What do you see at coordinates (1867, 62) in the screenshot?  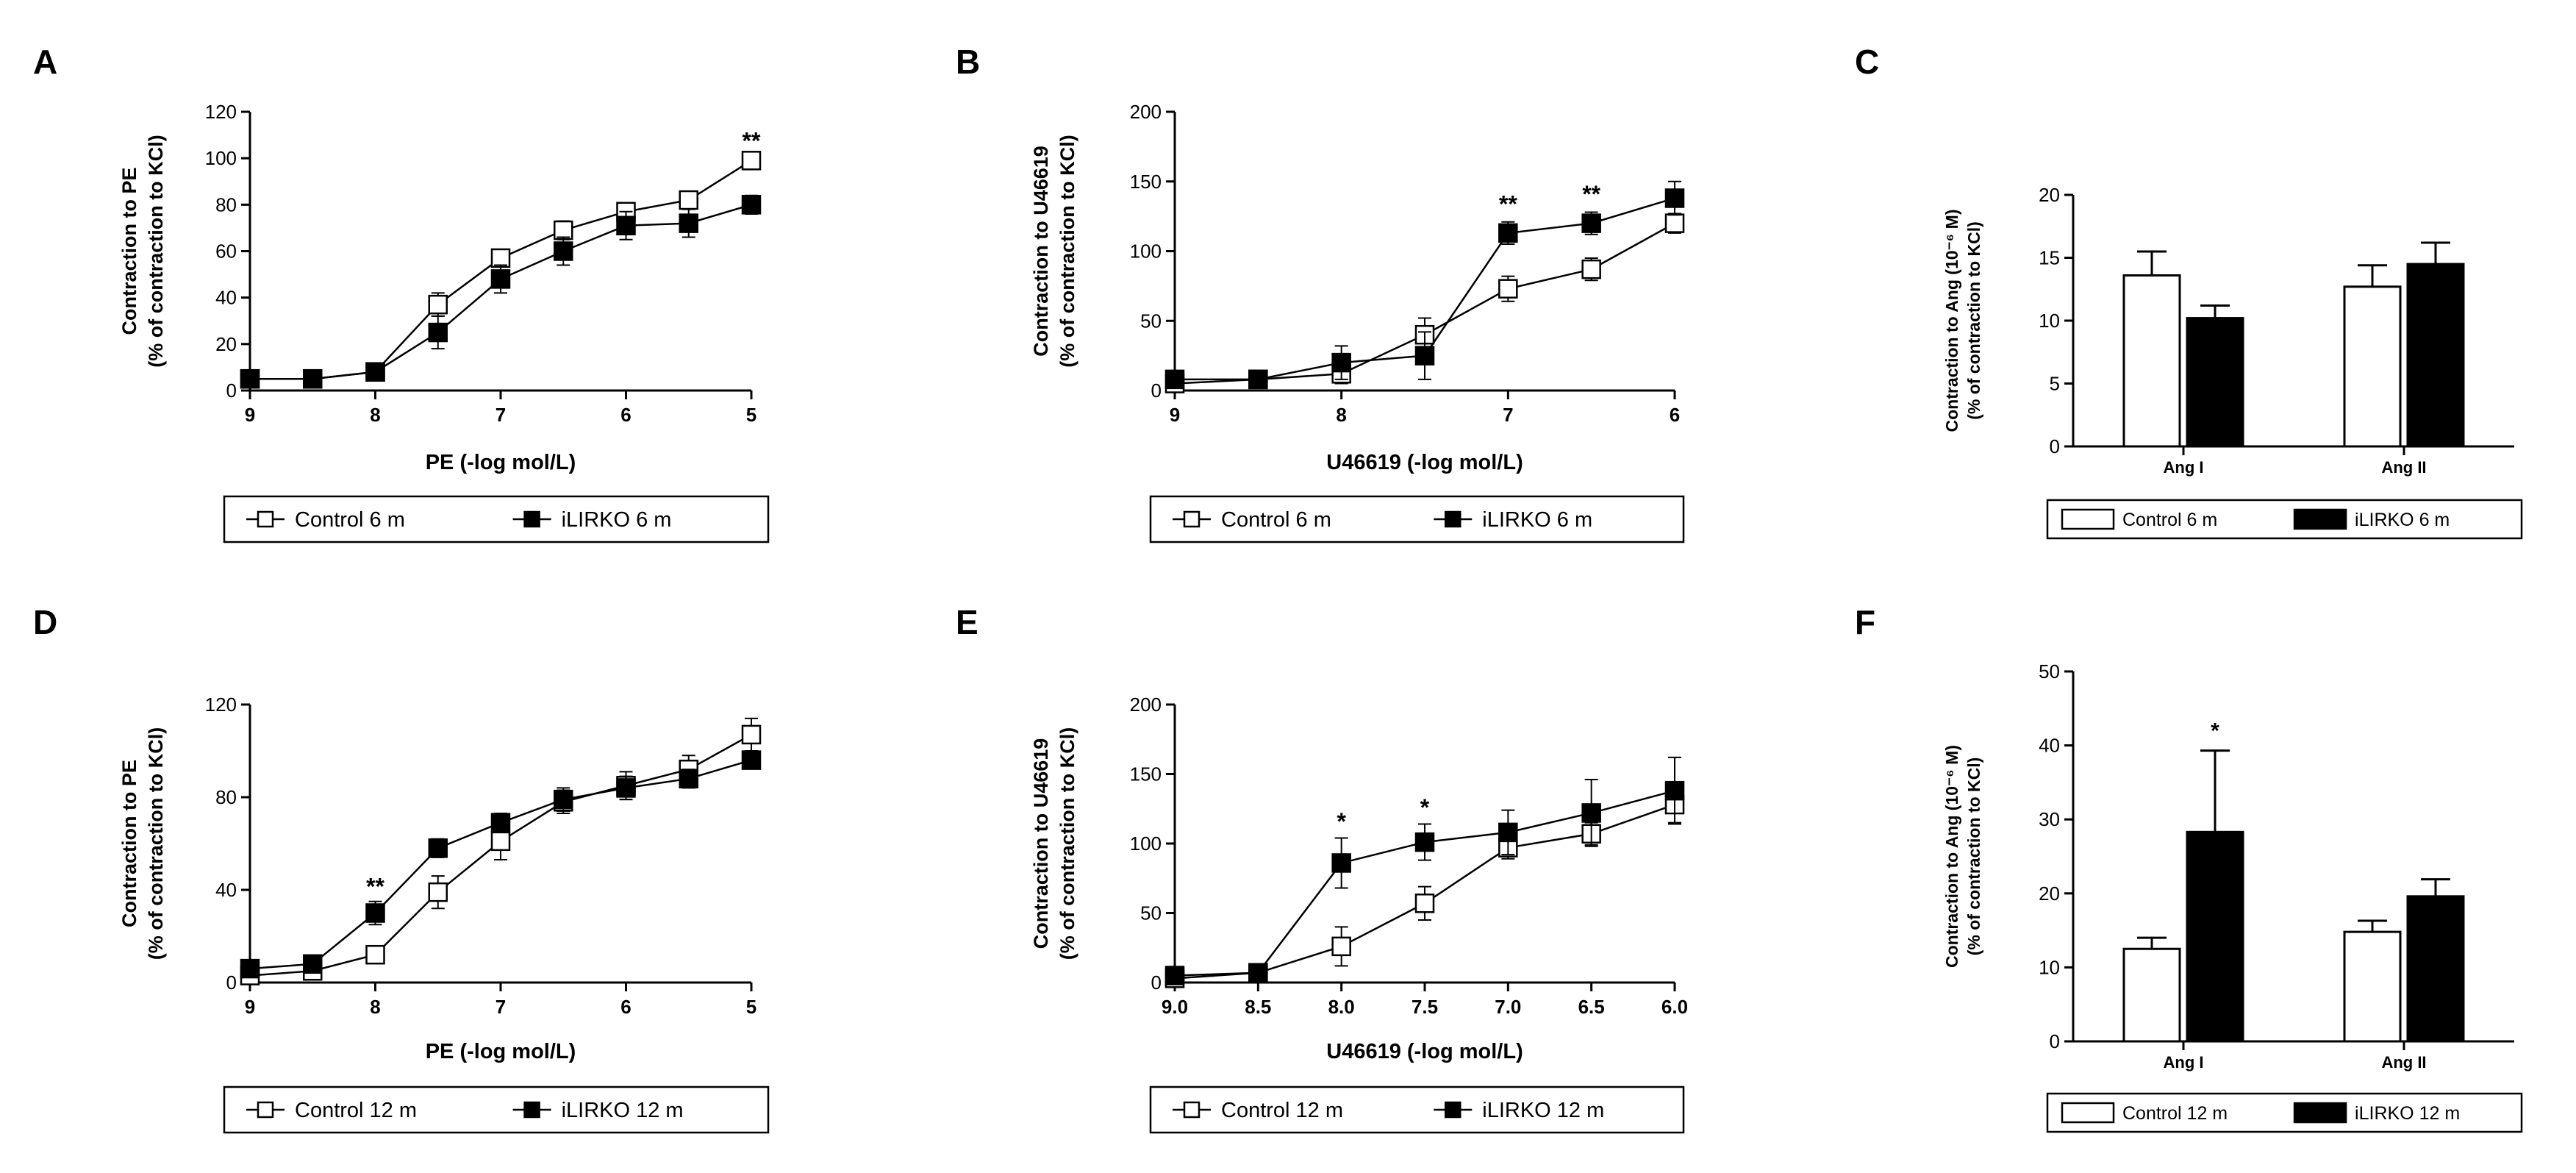 I see `panel-label: C` at bounding box center [1867, 62].